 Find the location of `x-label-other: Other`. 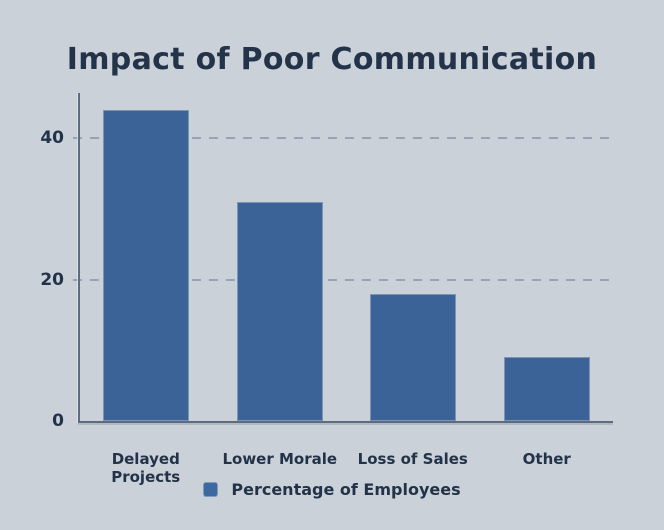

x-label-other: Other is located at coordinates (546, 459).